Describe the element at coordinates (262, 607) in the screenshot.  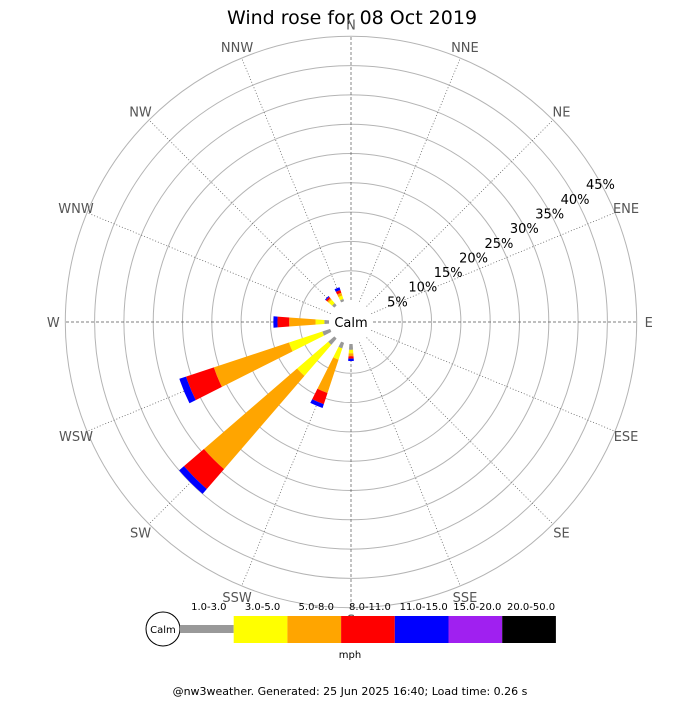
I see `legend-bin-label: 3.0-5.0` at that location.